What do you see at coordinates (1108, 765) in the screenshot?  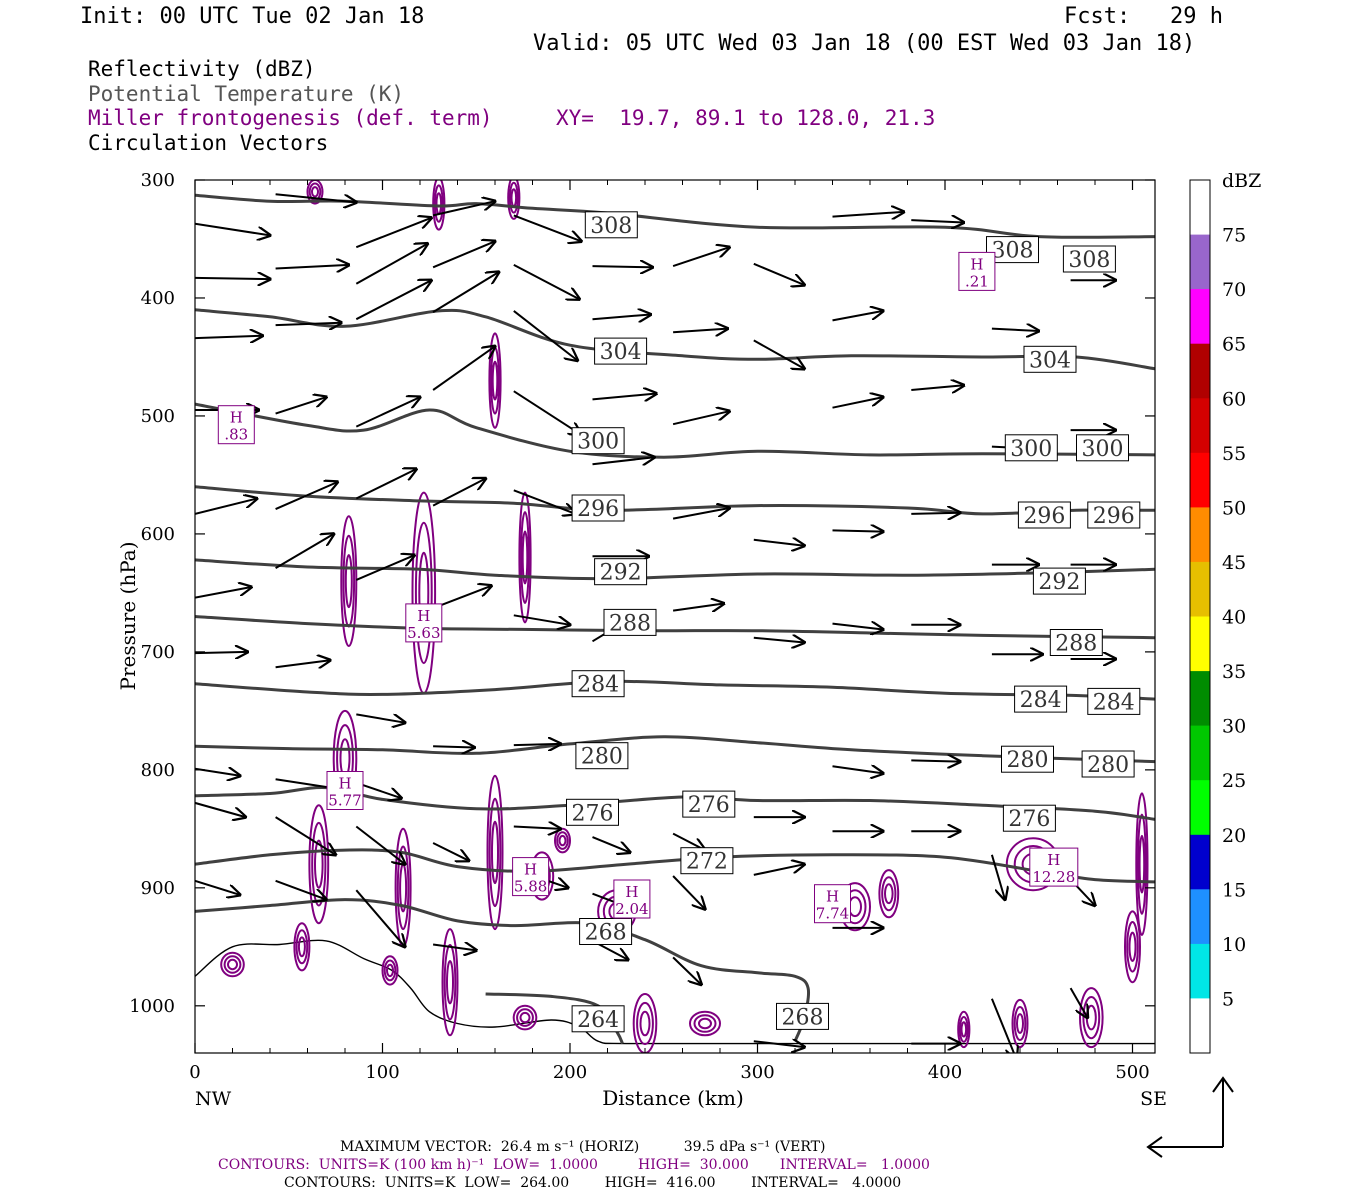 I see `theta-label-280-2: 280` at bounding box center [1108, 765].